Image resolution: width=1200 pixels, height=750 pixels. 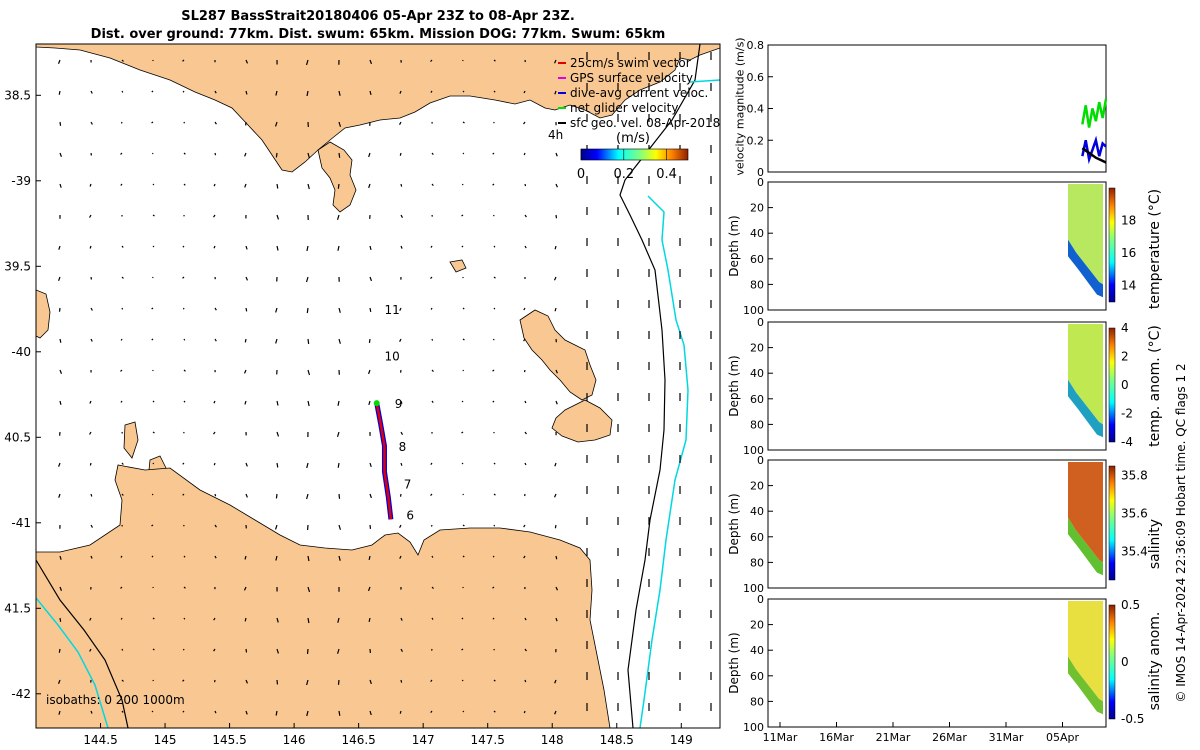 I want to click on map-xtick-label: 145, so click(x=165, y=740).